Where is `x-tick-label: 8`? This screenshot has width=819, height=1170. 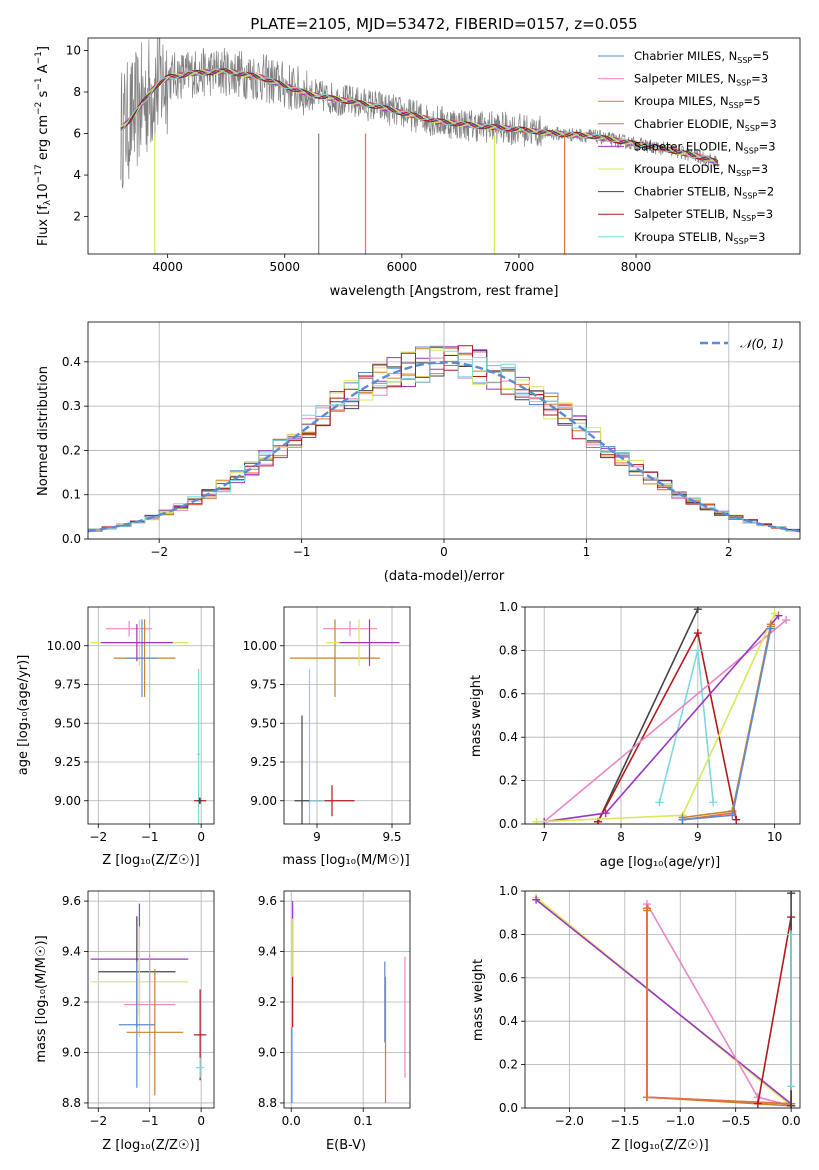
x-tick-label: 8 is located at coordinates (621, 837).